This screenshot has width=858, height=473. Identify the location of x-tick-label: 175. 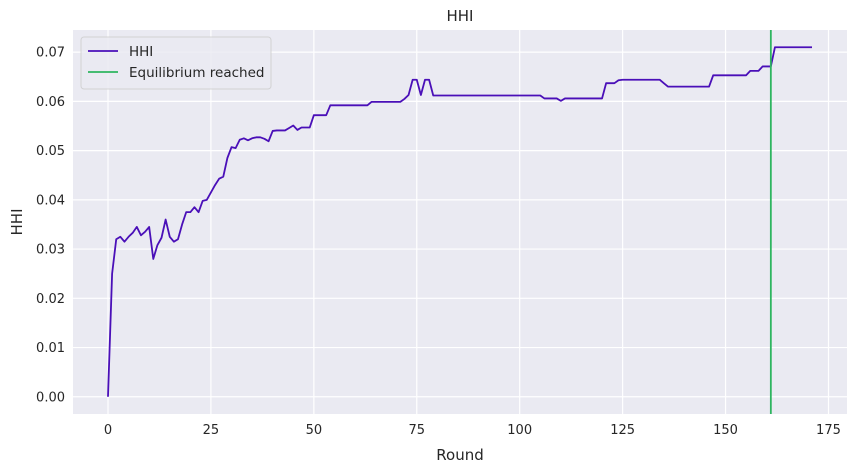
(828, 430).